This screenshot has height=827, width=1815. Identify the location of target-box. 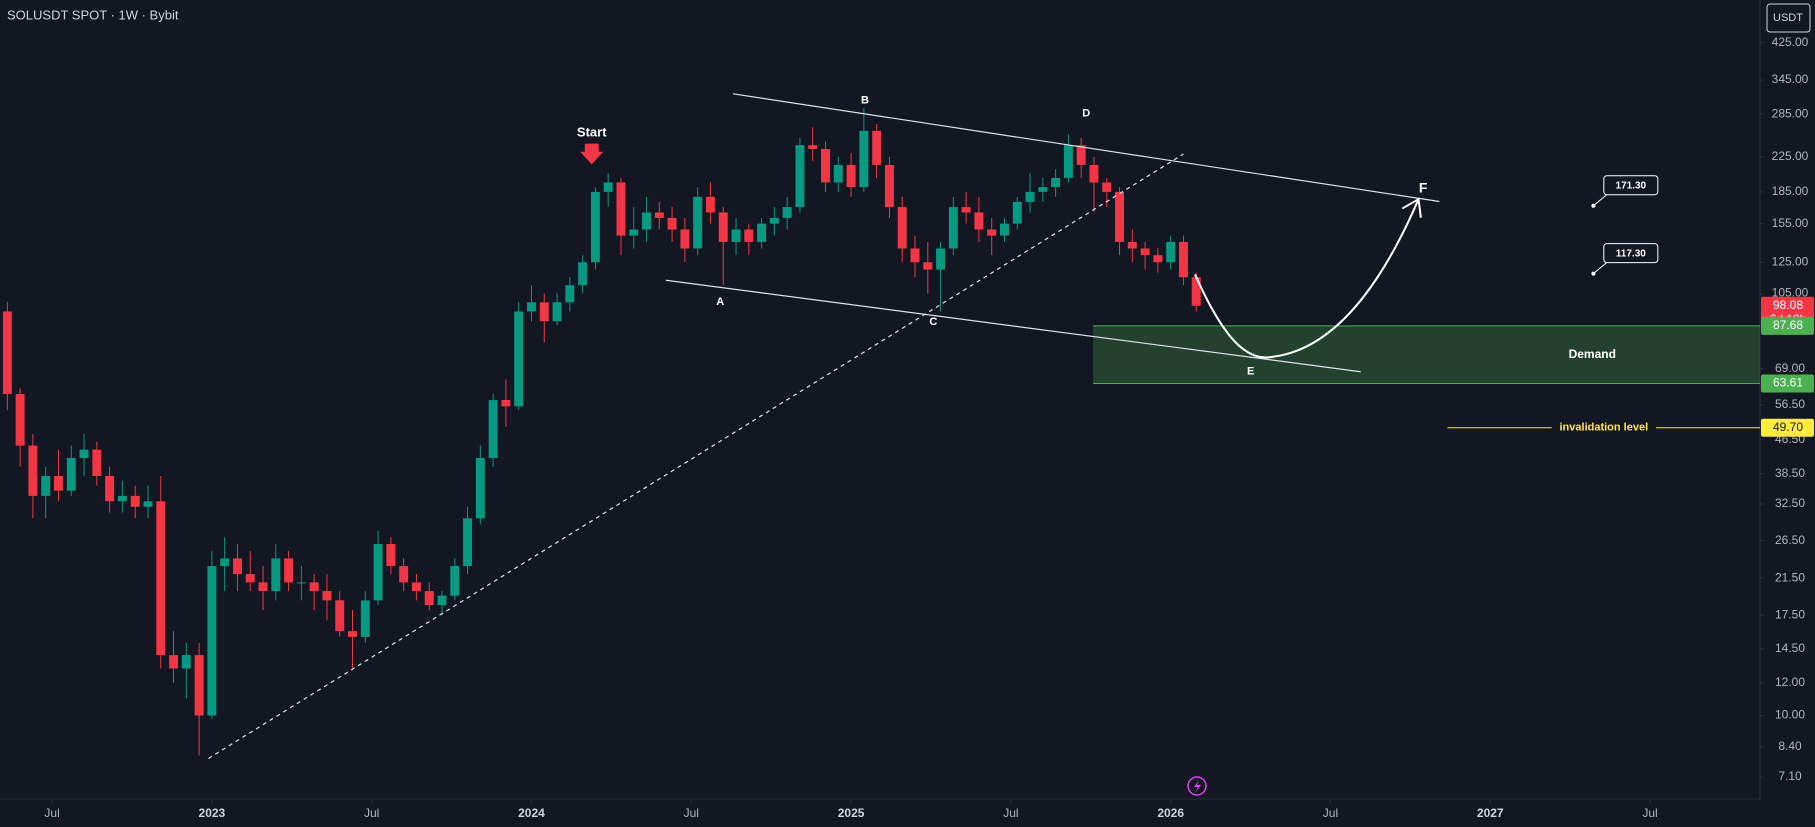
(1631, 253).